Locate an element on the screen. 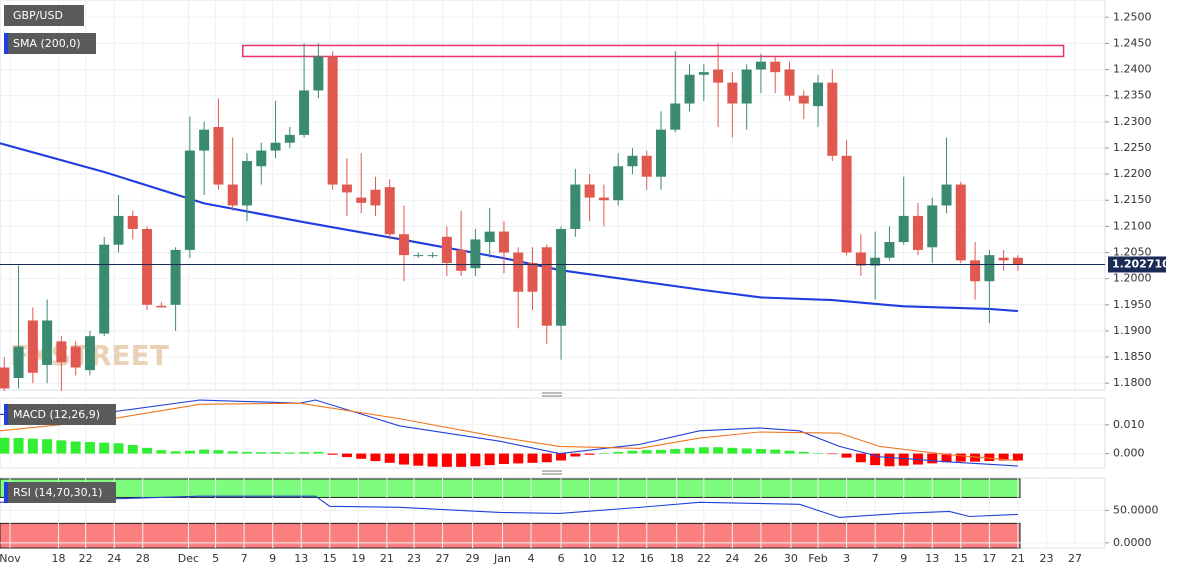 The width and height of the screenshot is (1182, 571). x-tick-label: 15 is located at coordinates (961, 558).